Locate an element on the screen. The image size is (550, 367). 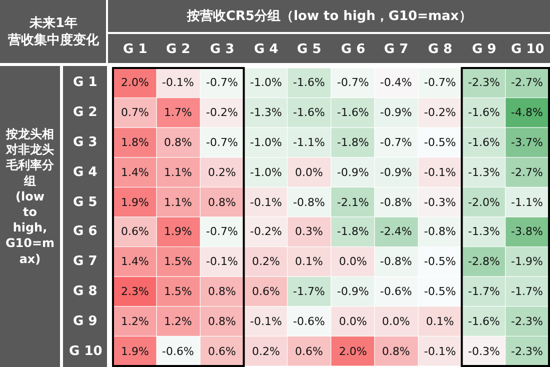
chart-title: 未来1年营收集中度变化 is located at coordinates (53, 32).